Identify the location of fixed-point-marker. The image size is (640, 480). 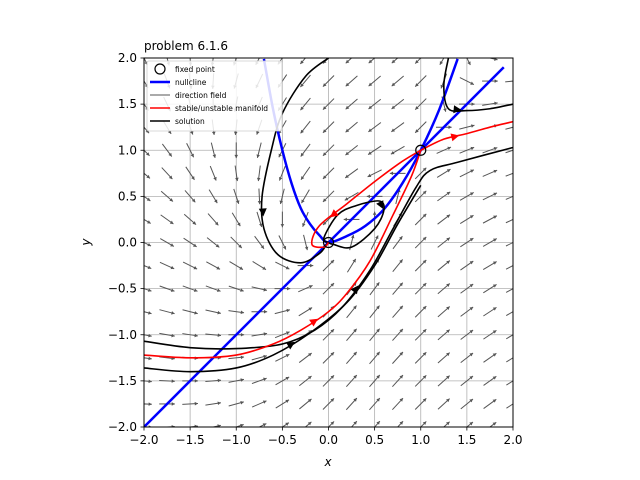
(328, 242).